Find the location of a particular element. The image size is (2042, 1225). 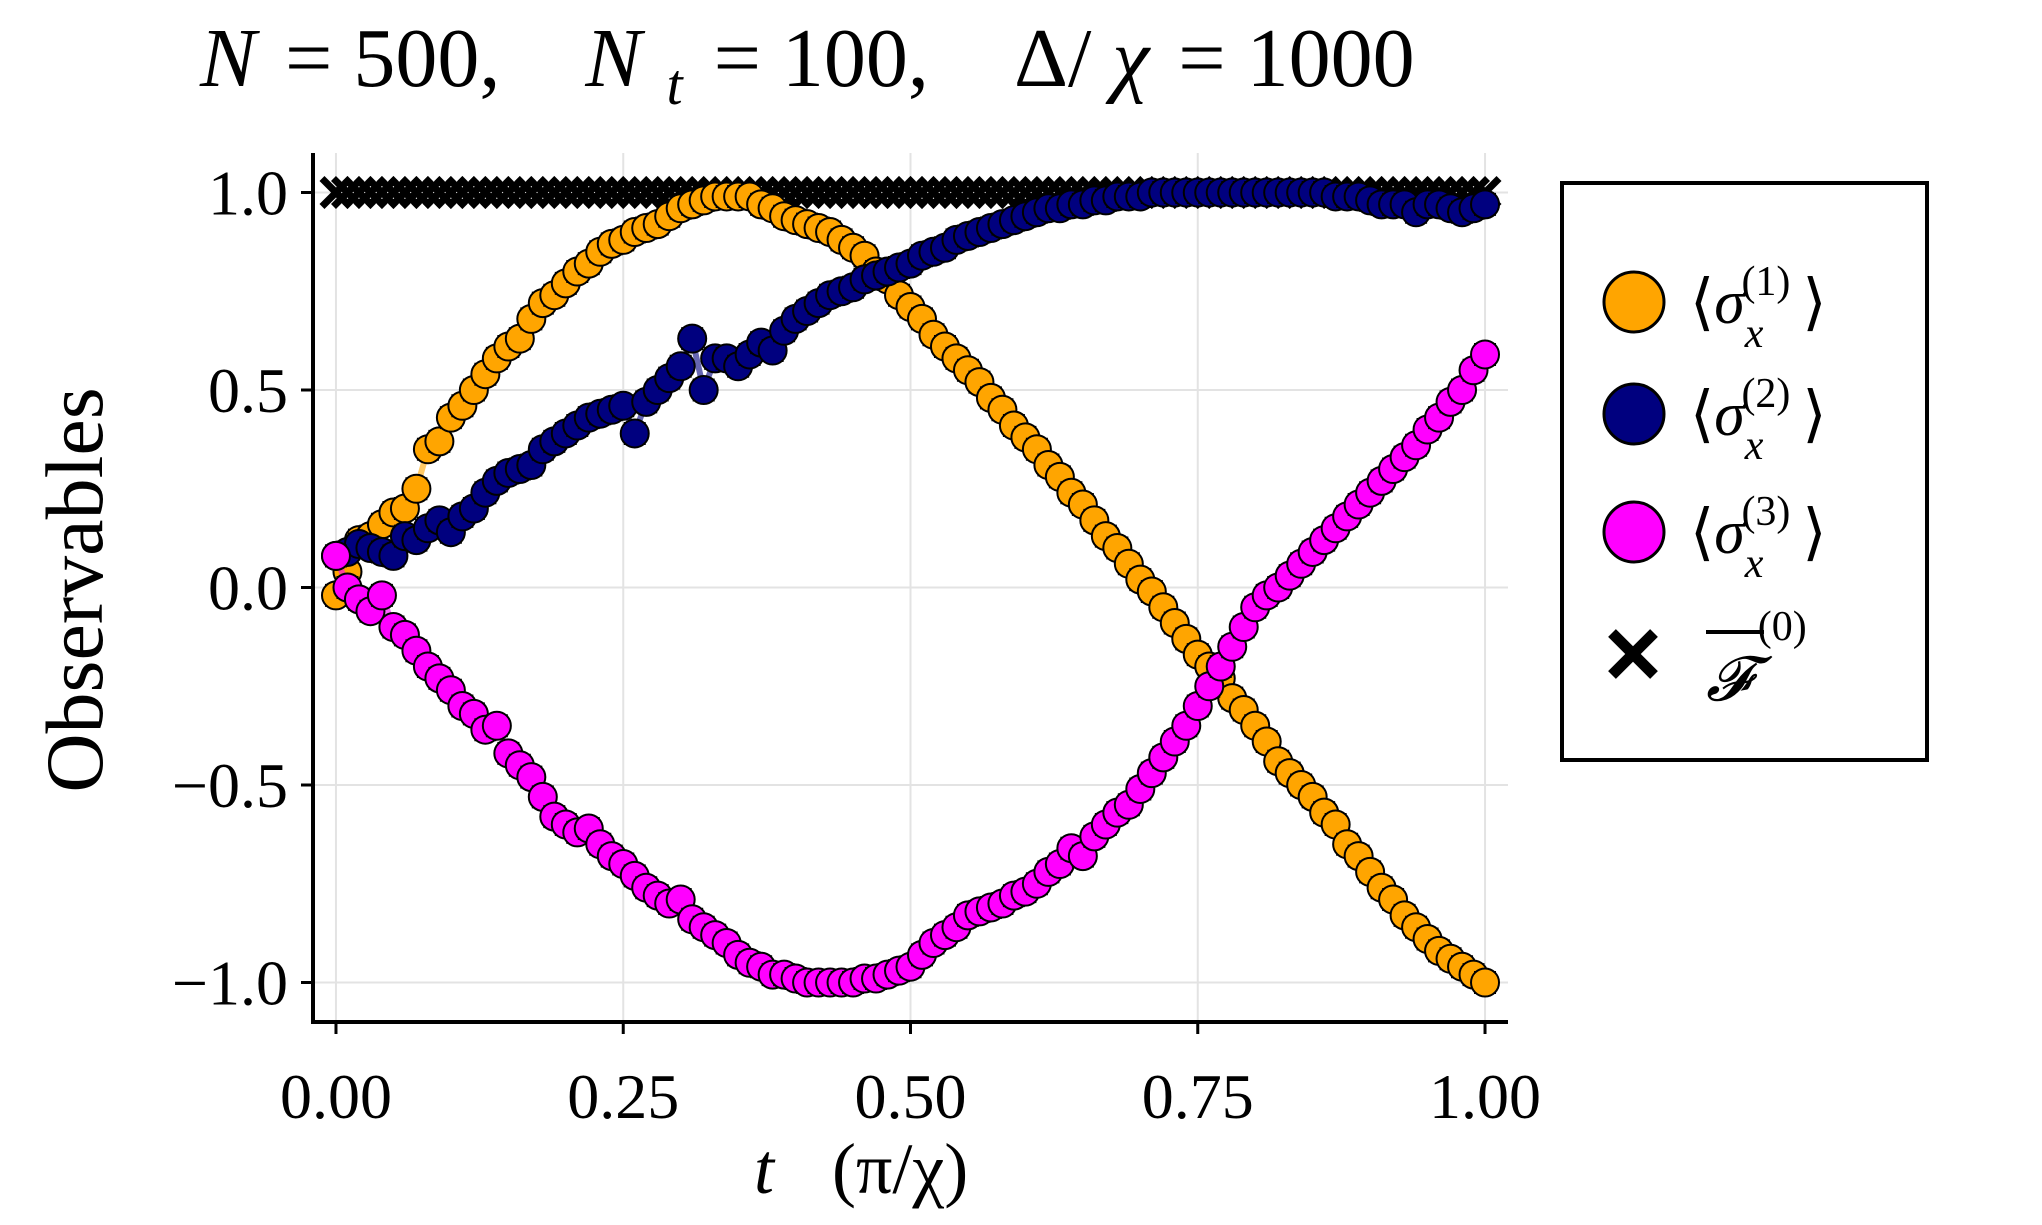

x-tick-label: 0.00 is located at coordinates (336, 1096).